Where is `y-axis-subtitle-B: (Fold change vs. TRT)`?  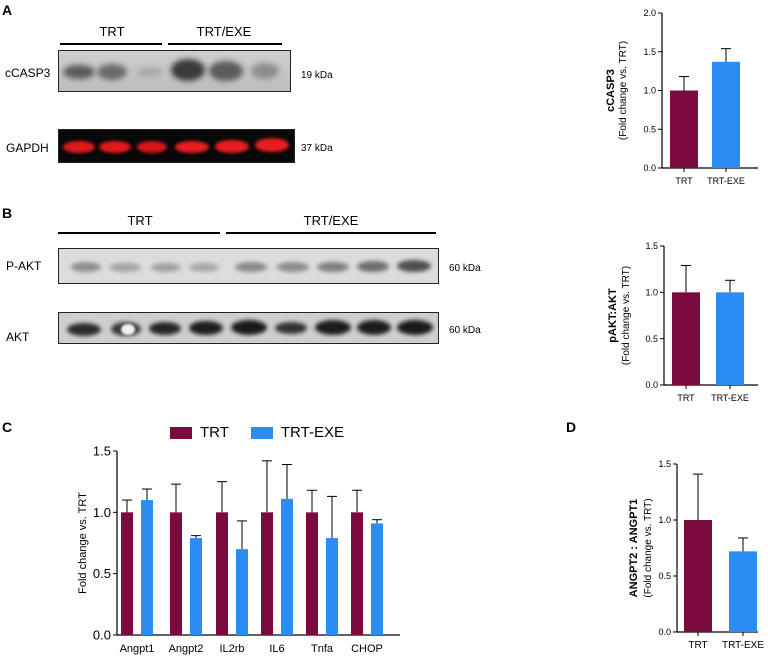 y-axis-subtitle-B: (Fold change vs. TRT) is located at coordinates (626, 315).